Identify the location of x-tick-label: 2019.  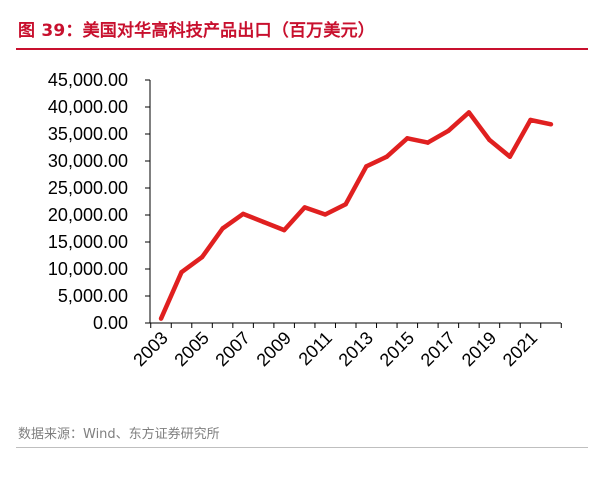
(479, 349).